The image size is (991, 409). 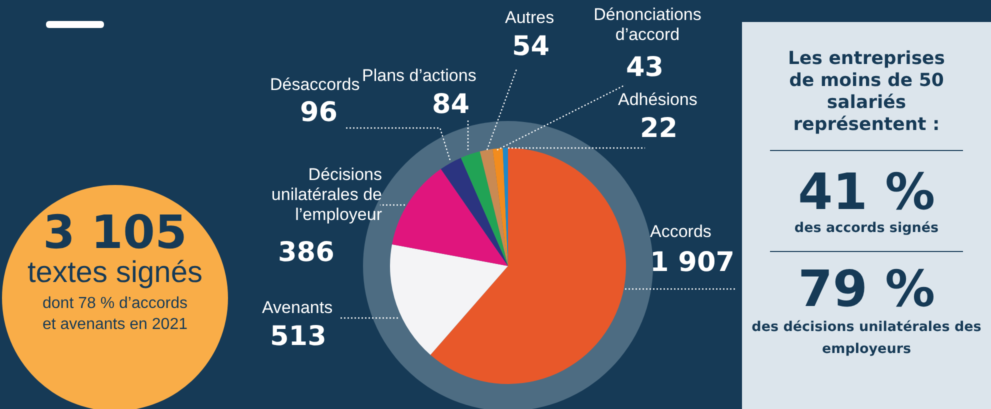 I want to click on text: 79 %, so click(x=866, y=289).